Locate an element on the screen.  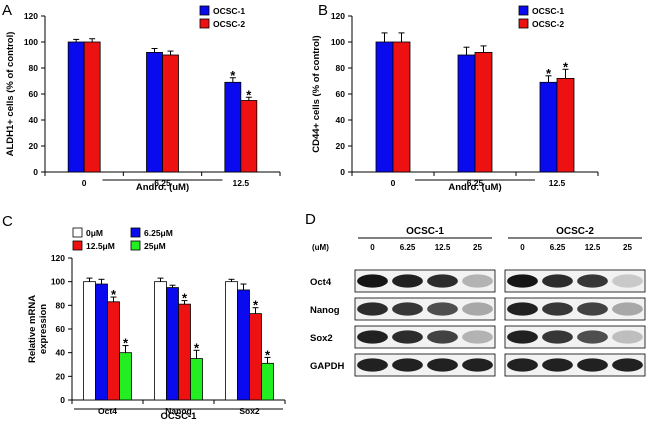
unit-label: (uM) is located at coordinates (320, 247).